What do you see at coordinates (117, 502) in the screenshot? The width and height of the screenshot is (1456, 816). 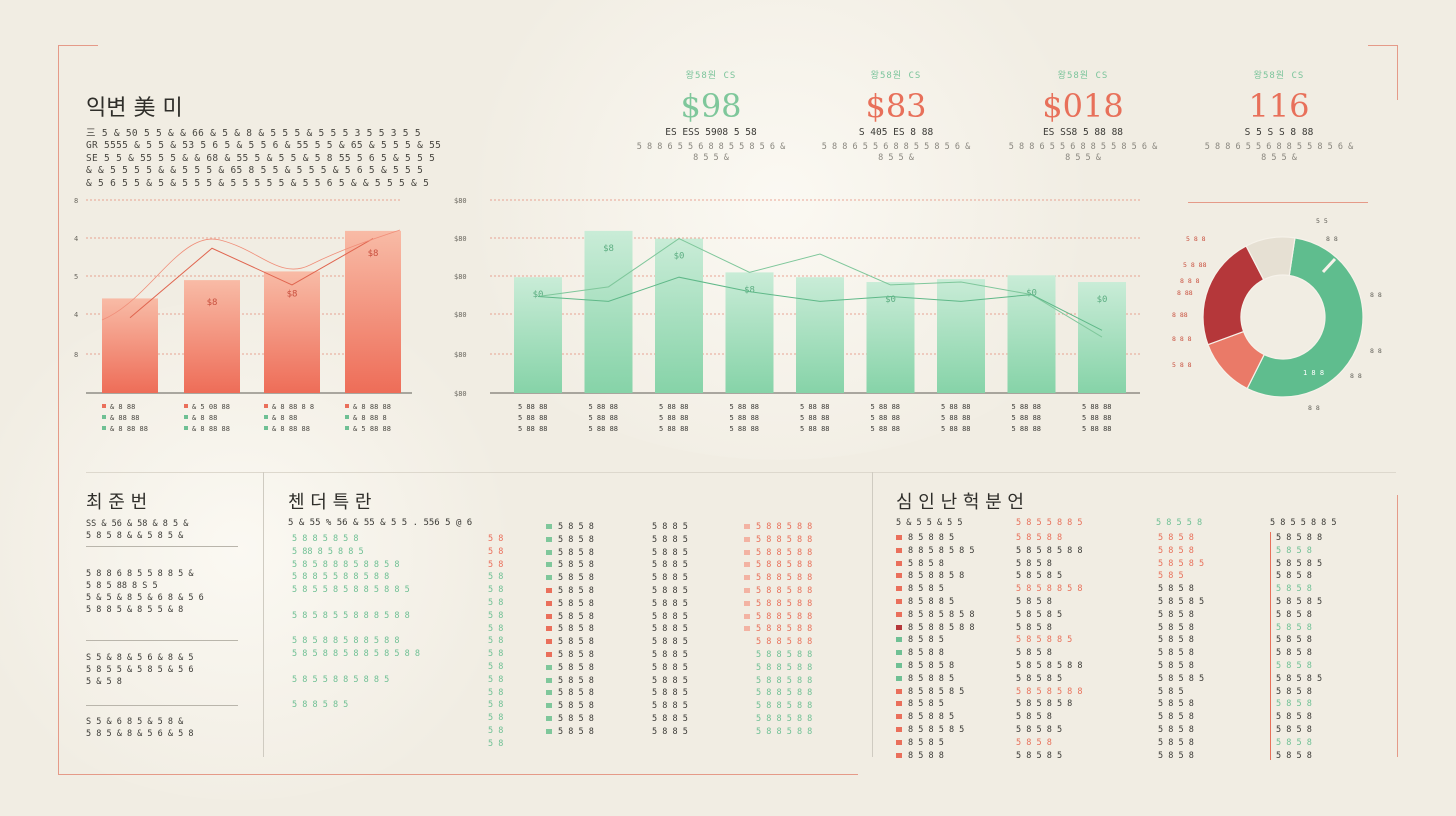 I see `section-title: 최 준 번` at bounding box center [117, 502].